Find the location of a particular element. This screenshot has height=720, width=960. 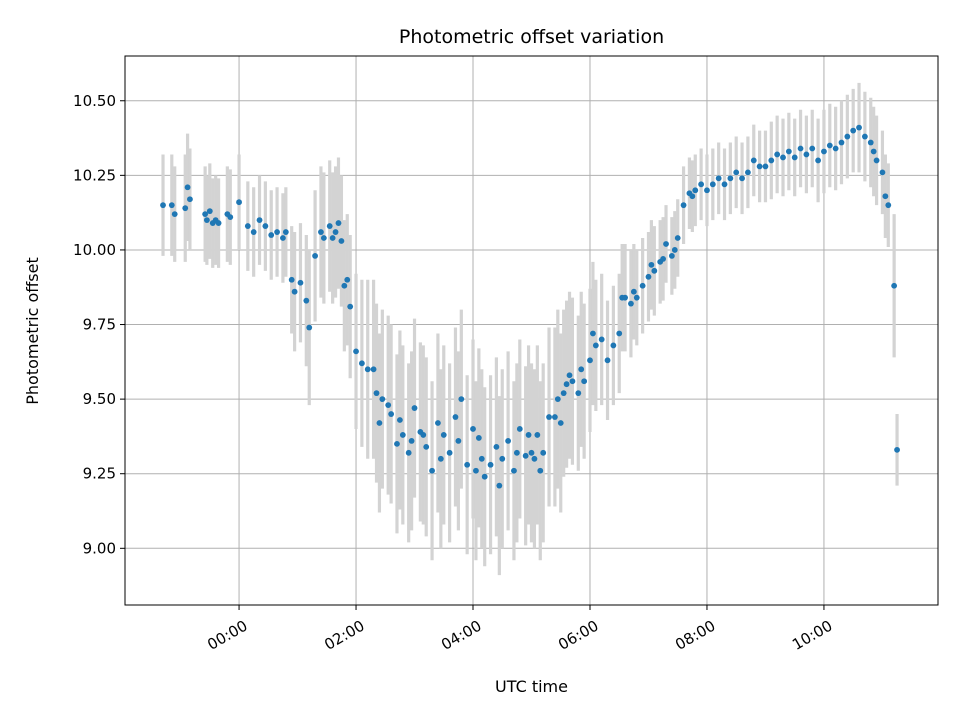

x-axis-label: UTC time is located at coordinates (531, 686).